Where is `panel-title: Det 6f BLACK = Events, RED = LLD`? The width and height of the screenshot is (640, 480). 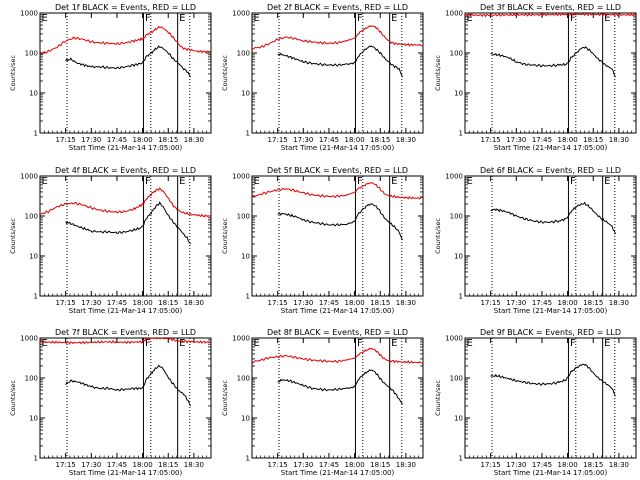
panel-title: Det 6f BLACK = Events, RED = LLD is located at coordinates (550, 170).